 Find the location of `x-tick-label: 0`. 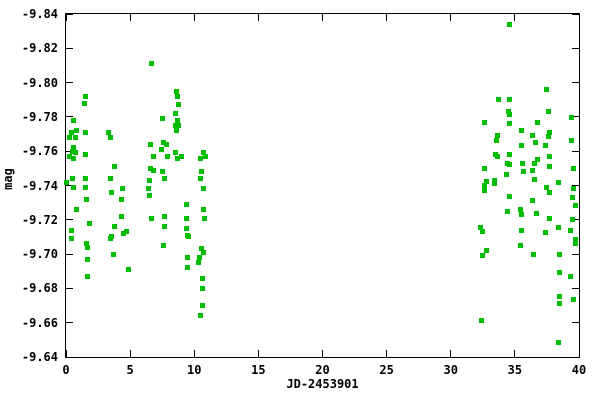

x-tick-label: 0 is located at coordinates (66, 370).